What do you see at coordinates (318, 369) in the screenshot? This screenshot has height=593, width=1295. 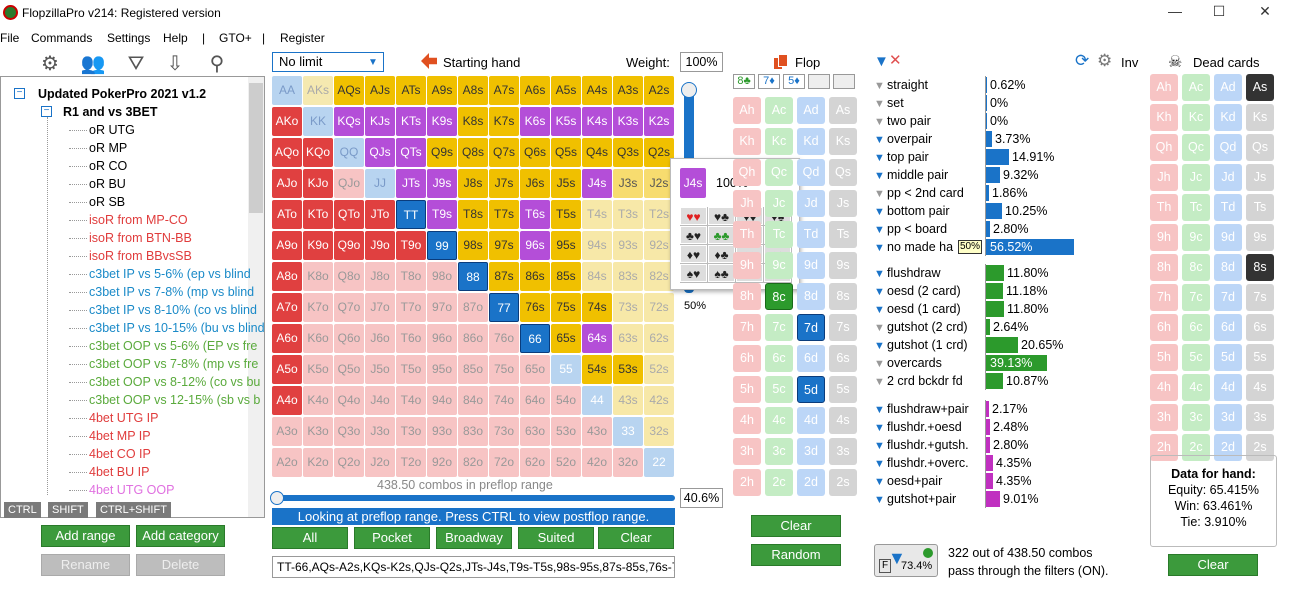 I see `hand-cell: K5o` at bounding box center [318, 369].